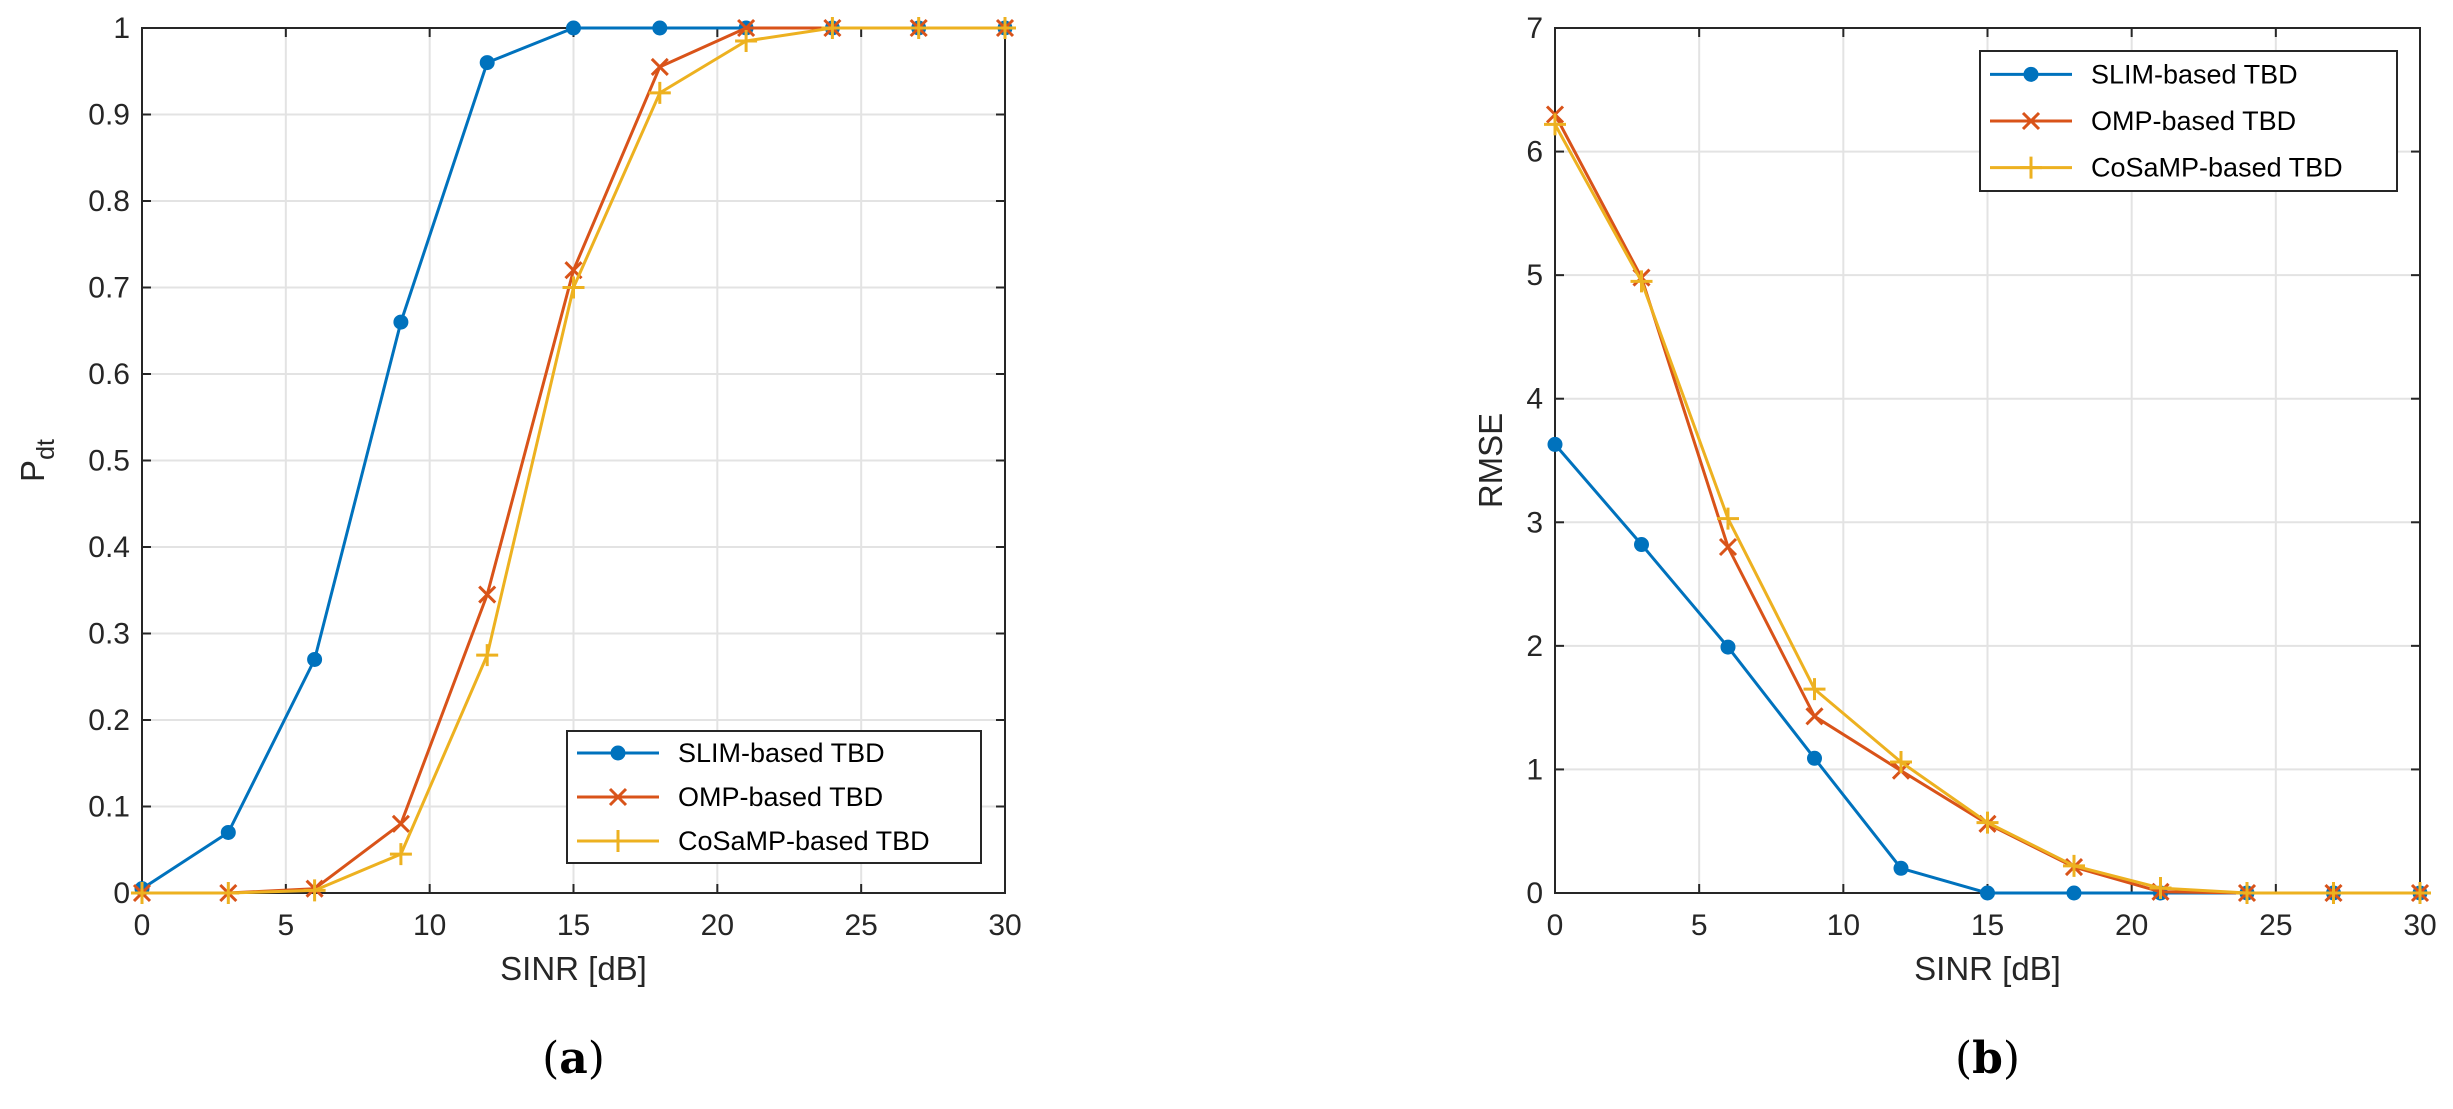  What do you see at coordinates (1534, 399) in the screenshot?
I see `y-tick-label: 4` at bounding box center [1534, 399].